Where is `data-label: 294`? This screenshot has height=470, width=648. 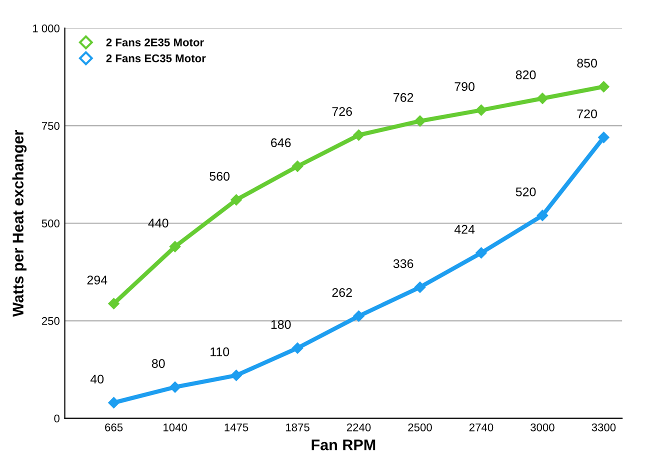
data-label: 294 is located at coordinates (97, 280).